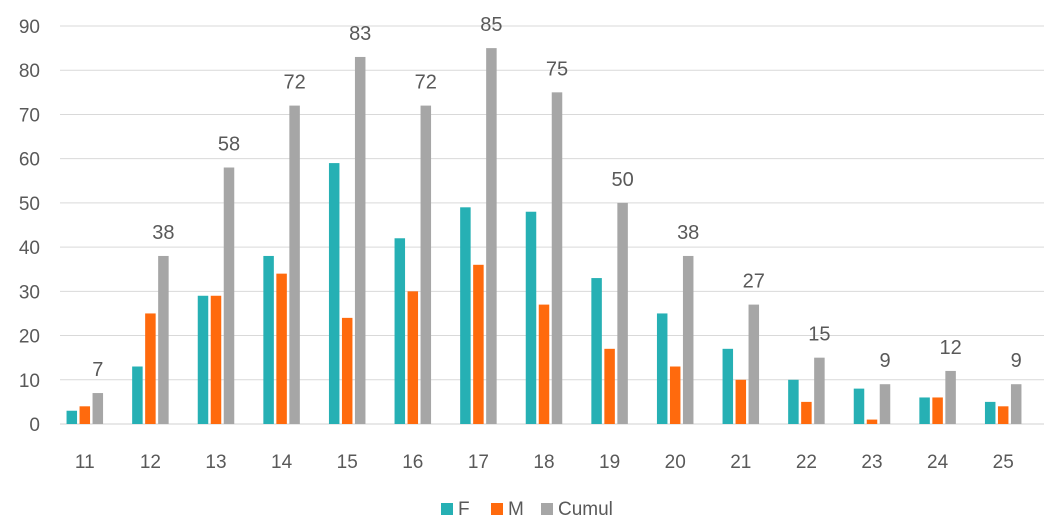 The image size is (1044, 524). I want to click on x-tick-label: 17, so click(478, 462).